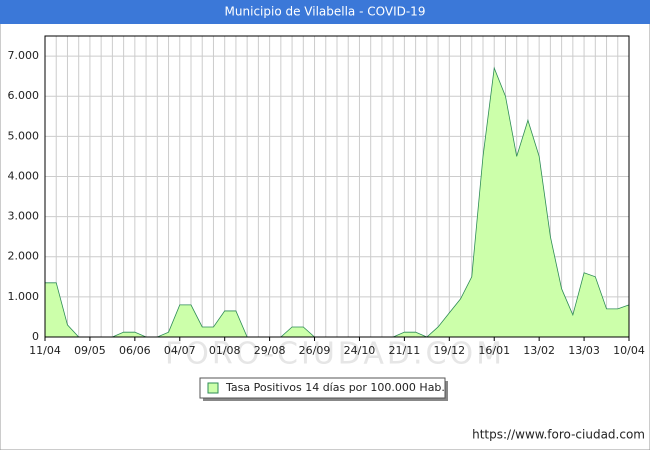  What do you see at coordinates (315, 350) in the screenshot?
I see `x-tick-label: 26/09` at bounding box center [315, 350].